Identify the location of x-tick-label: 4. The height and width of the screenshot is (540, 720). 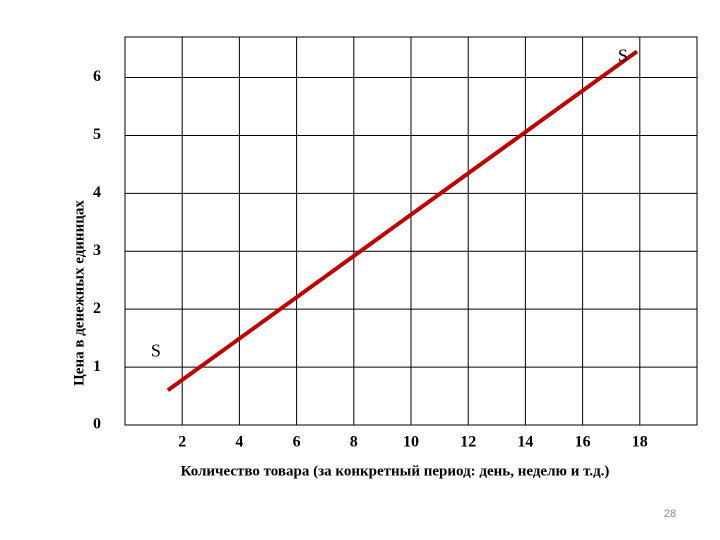
(239, 442).